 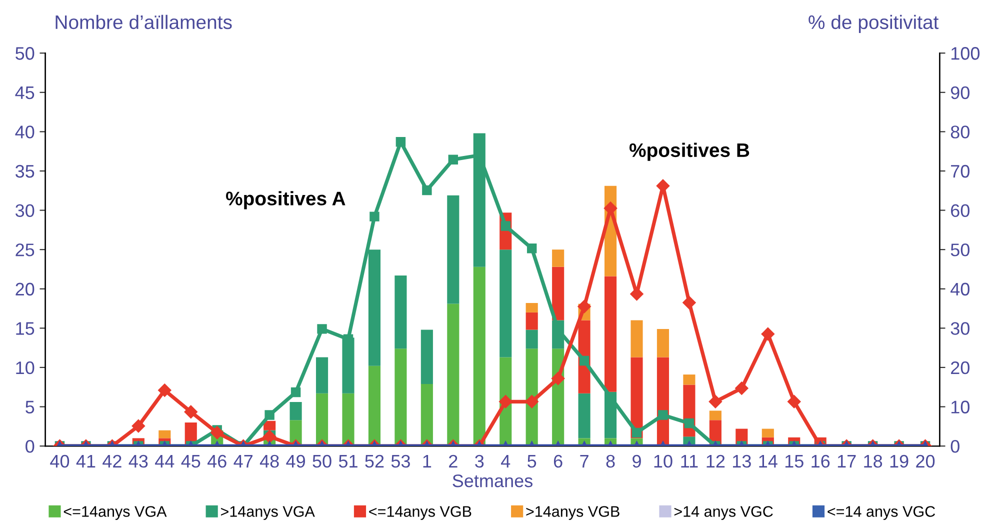 I want to click on x-tick-label: 47, so click(x=243, y=461).